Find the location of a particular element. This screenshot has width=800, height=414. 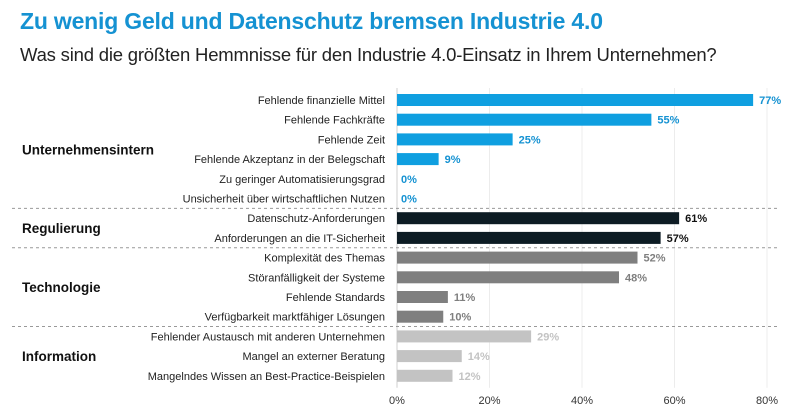

data-label: 12% is located at coordinates (470, 377).